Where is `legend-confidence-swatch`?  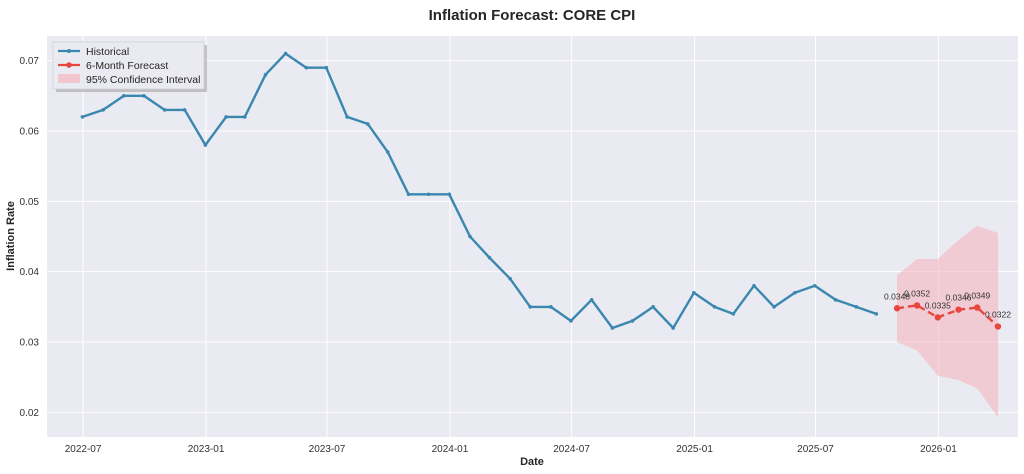 legend-confidence-swatch is located at coordinates (69, 78).